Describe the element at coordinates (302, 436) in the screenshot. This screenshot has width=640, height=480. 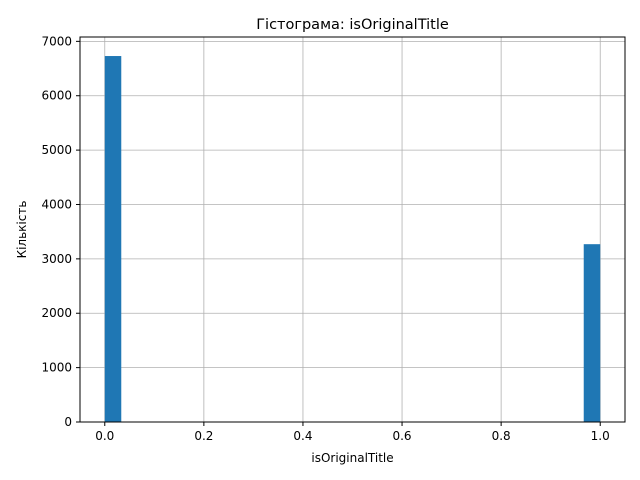
I see `x-tick-label: 0.4` at that location.